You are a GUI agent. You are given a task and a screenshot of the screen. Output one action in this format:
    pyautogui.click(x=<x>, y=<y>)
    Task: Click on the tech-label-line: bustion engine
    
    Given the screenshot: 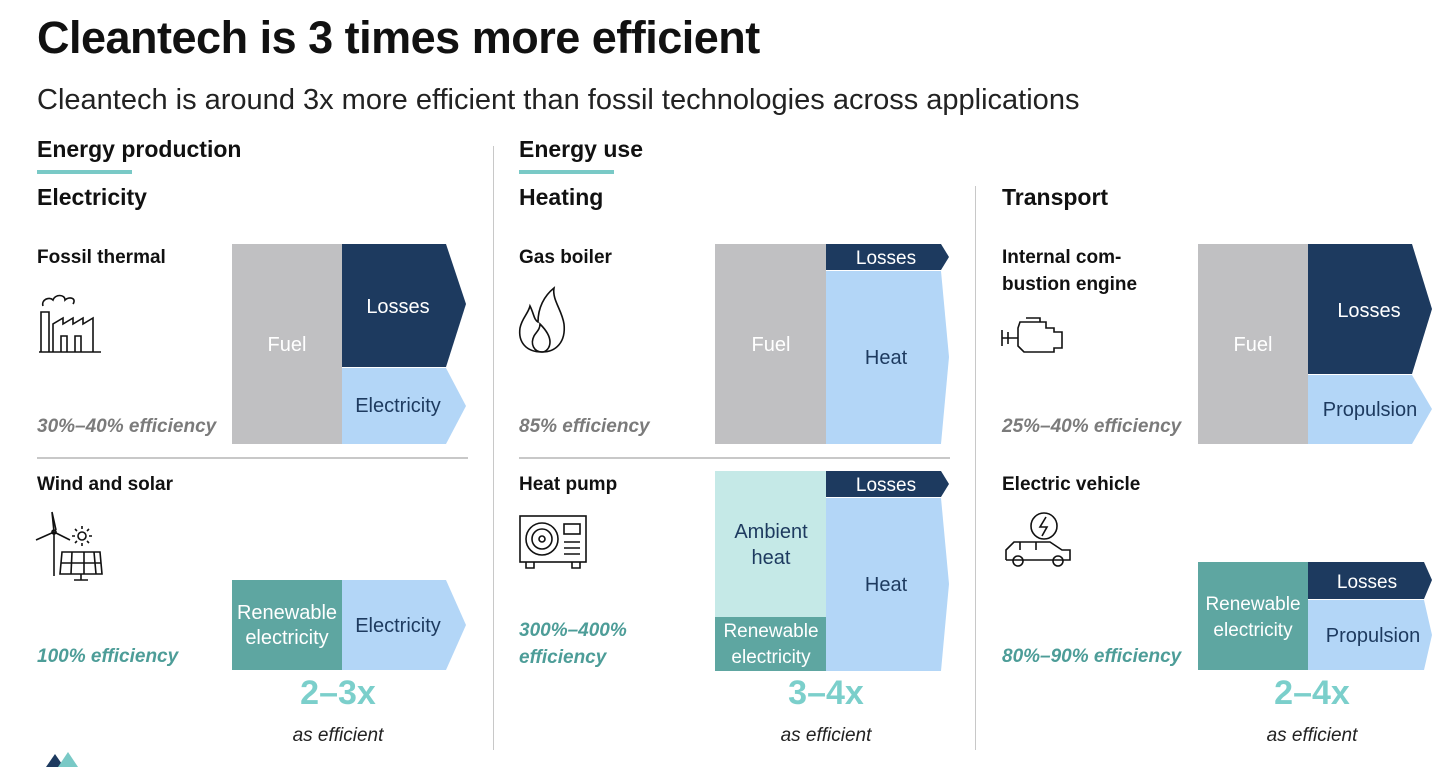 What is the action you would take?
    pyautogui.click(x=1070, y=284)
    